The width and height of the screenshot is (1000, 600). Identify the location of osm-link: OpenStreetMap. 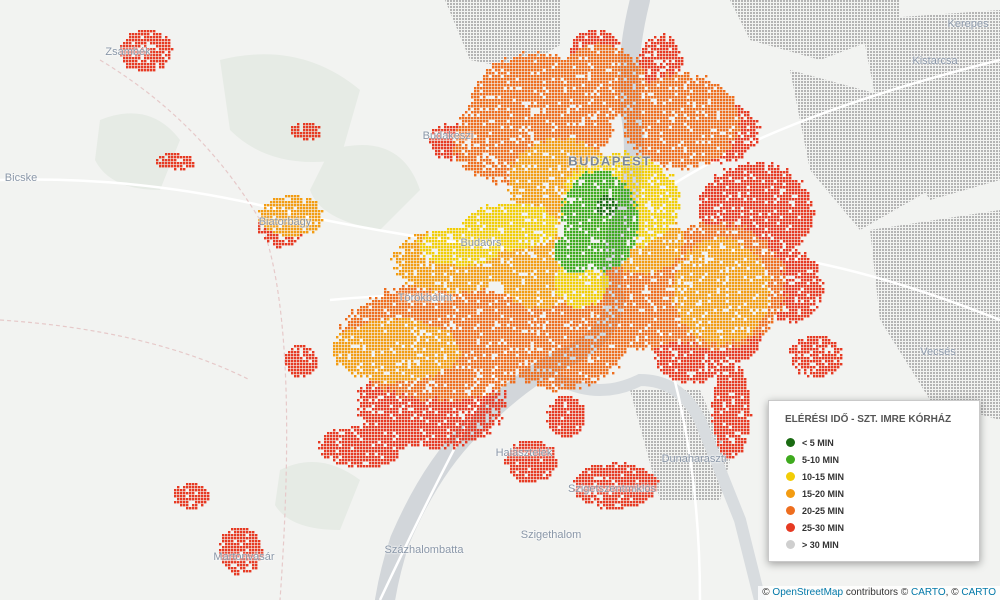
(808, 592).